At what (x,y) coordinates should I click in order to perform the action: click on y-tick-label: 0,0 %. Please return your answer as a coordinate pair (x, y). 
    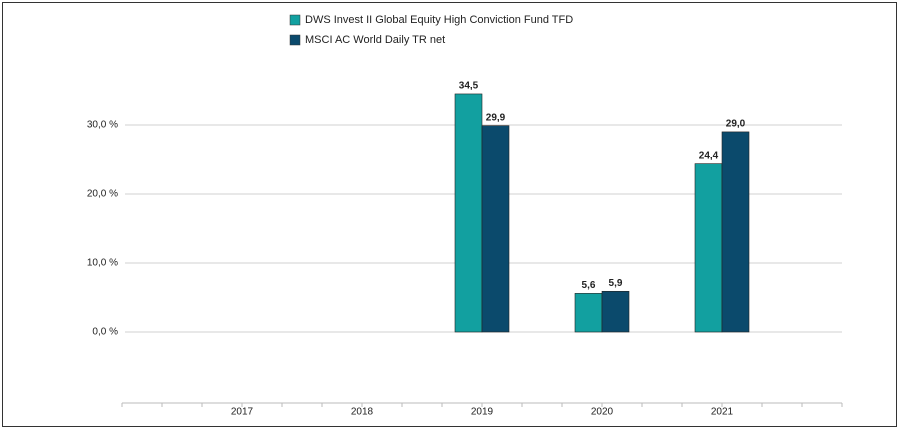
    Looking at the image, I should click on (105, 332).